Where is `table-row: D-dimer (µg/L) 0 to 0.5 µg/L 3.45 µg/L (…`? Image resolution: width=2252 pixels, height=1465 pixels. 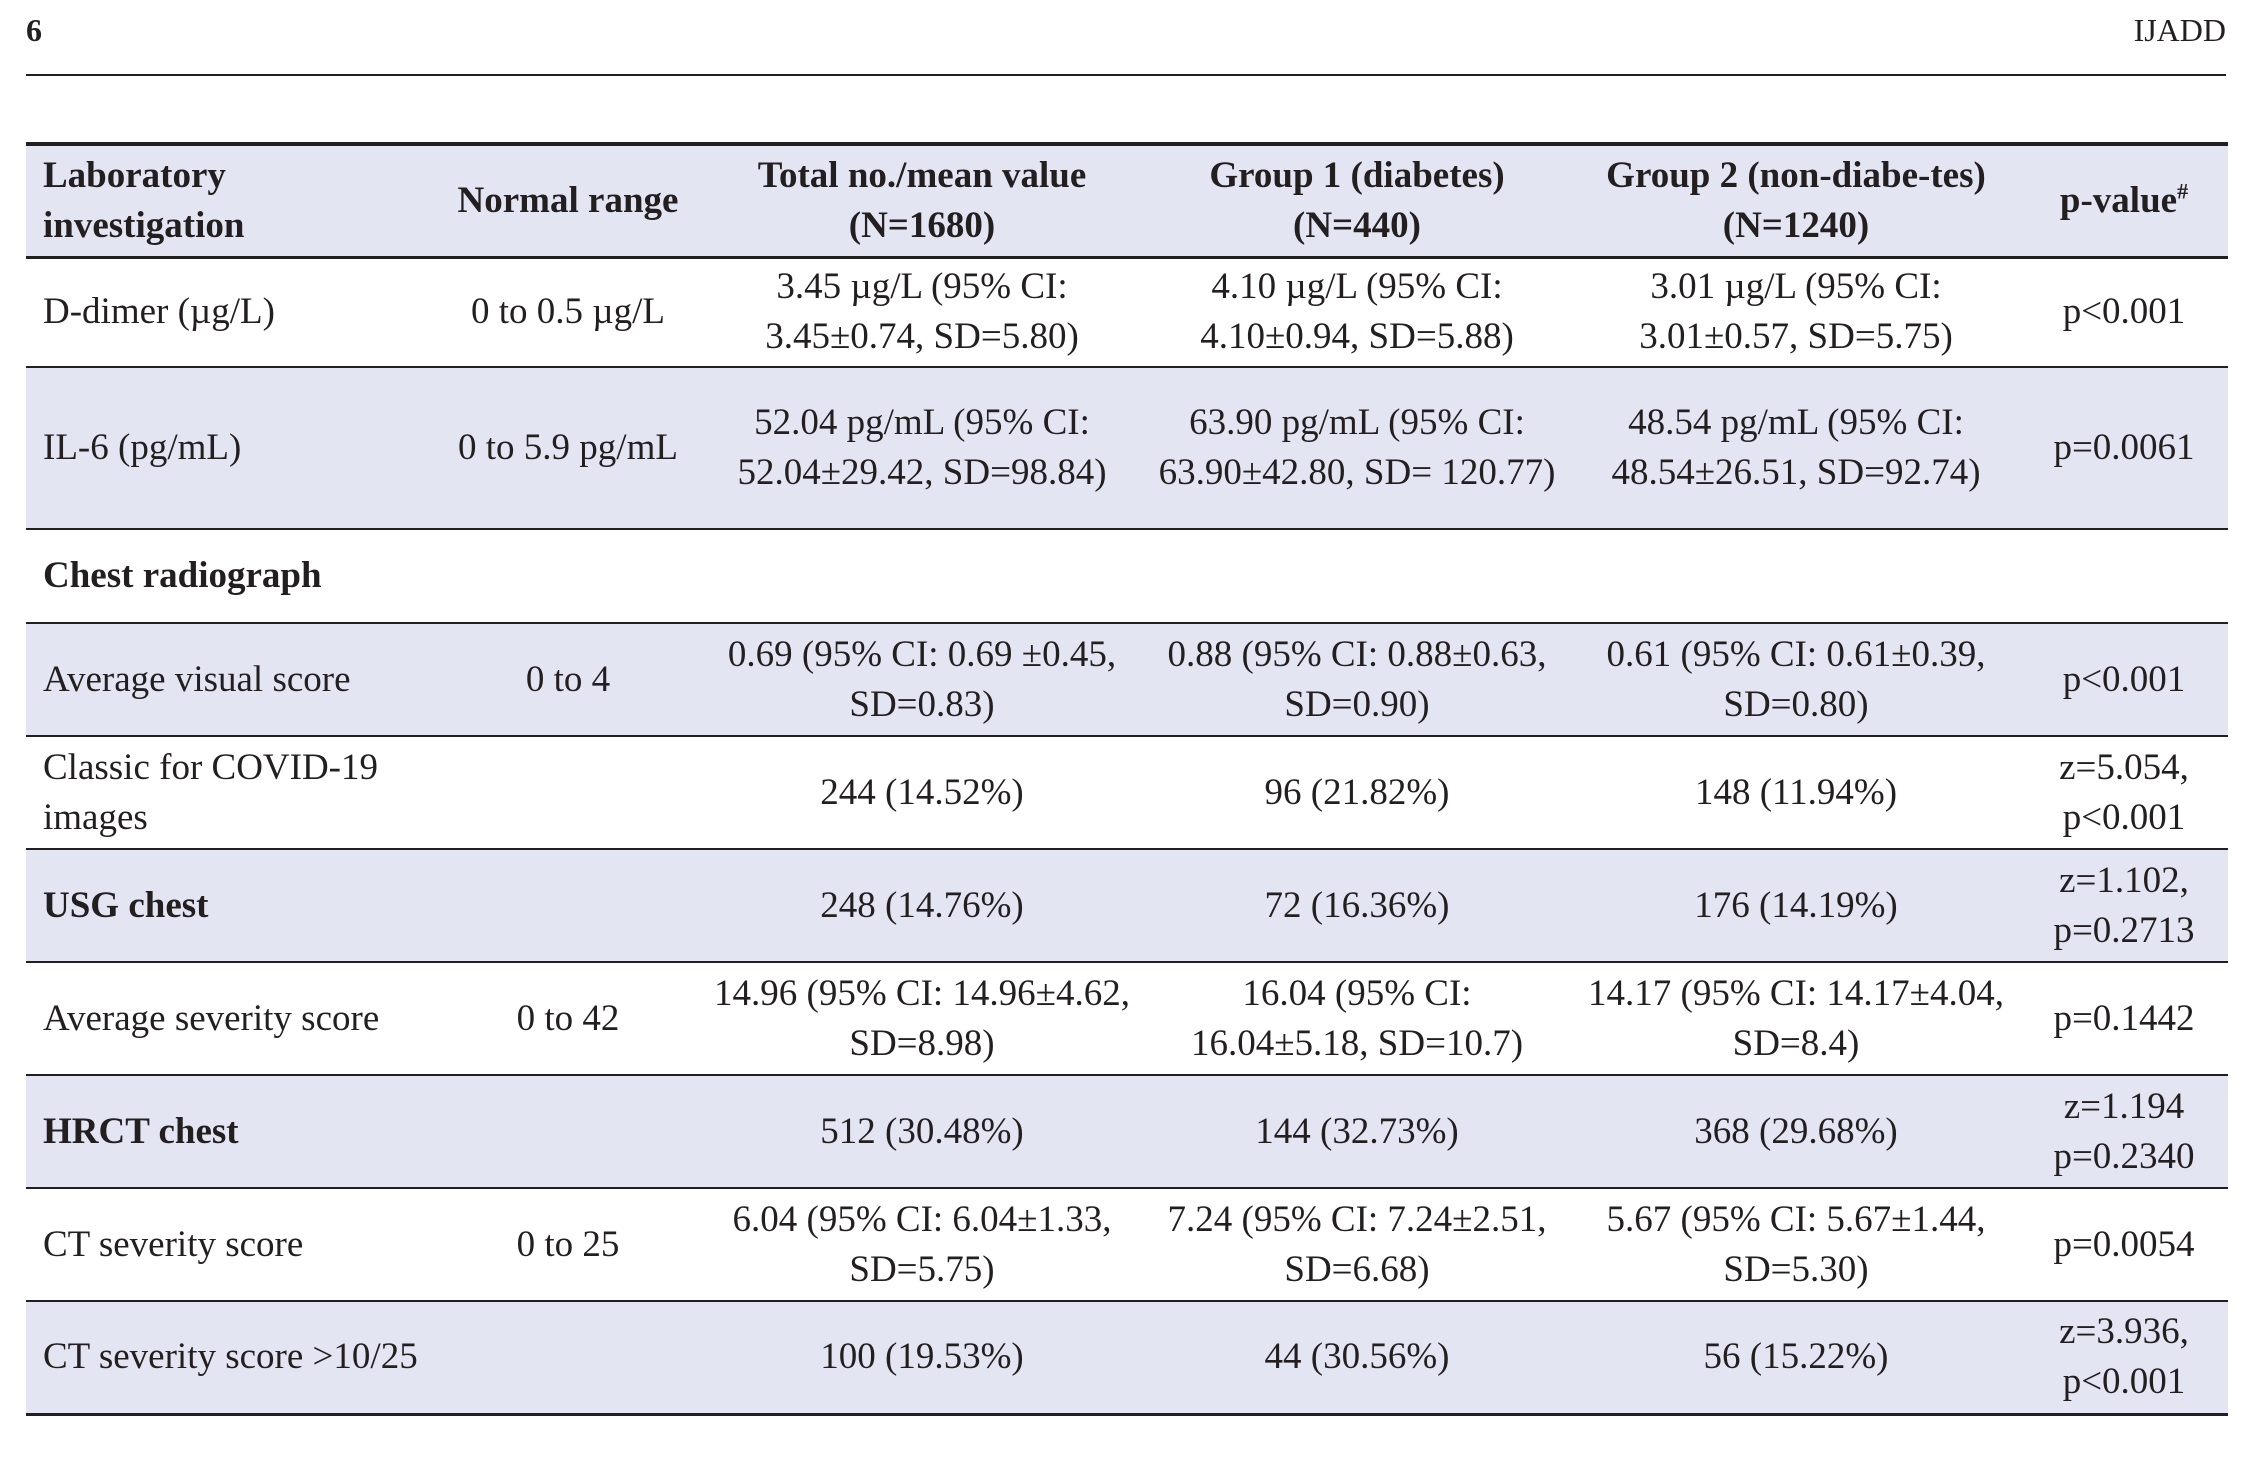 table-row: D-dimer (µg/L) 0 to 0.5 µg/L 3.45 µg/L (… is located at coordinates (1127, 312).